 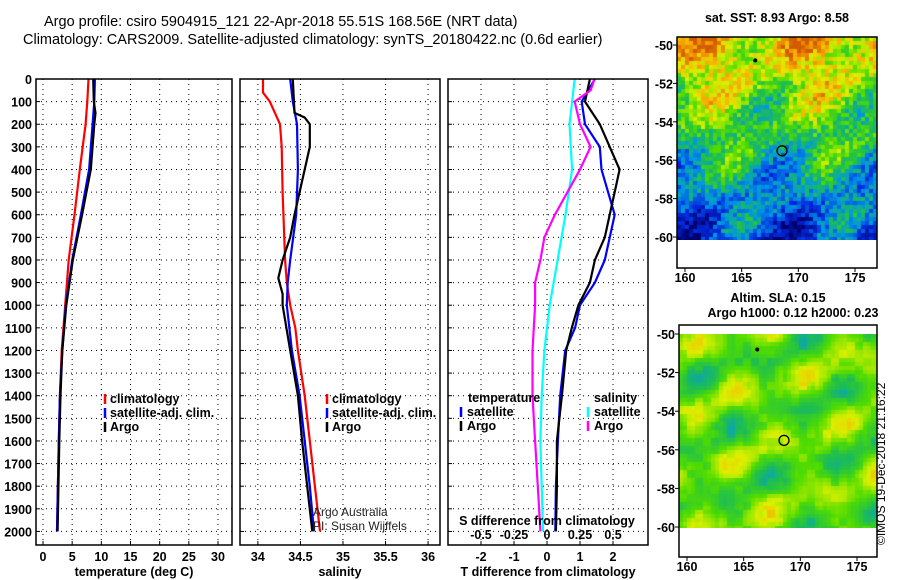 What do you see at coordinates (189, 557) in the screenshot?
I see `x-tick-label: 25` at bounding box center [189, 557].